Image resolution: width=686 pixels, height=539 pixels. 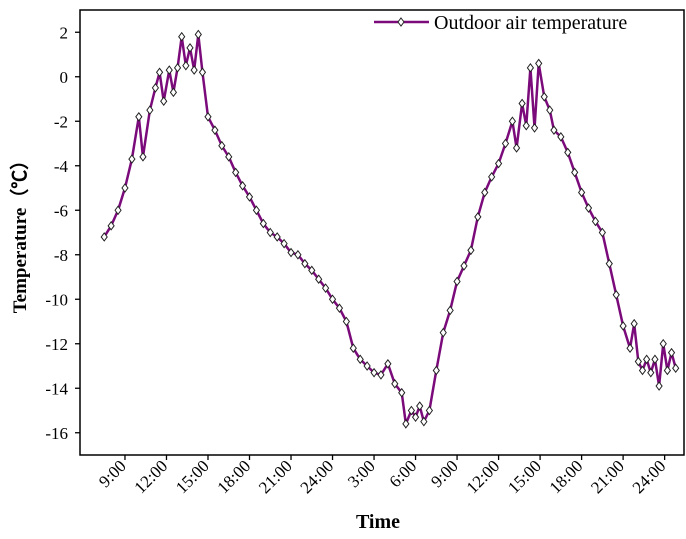 What do you see at coordinates (61, 210) in the screenshot?
I see `y-tick-label: -6` at bounding box center [61, 210].